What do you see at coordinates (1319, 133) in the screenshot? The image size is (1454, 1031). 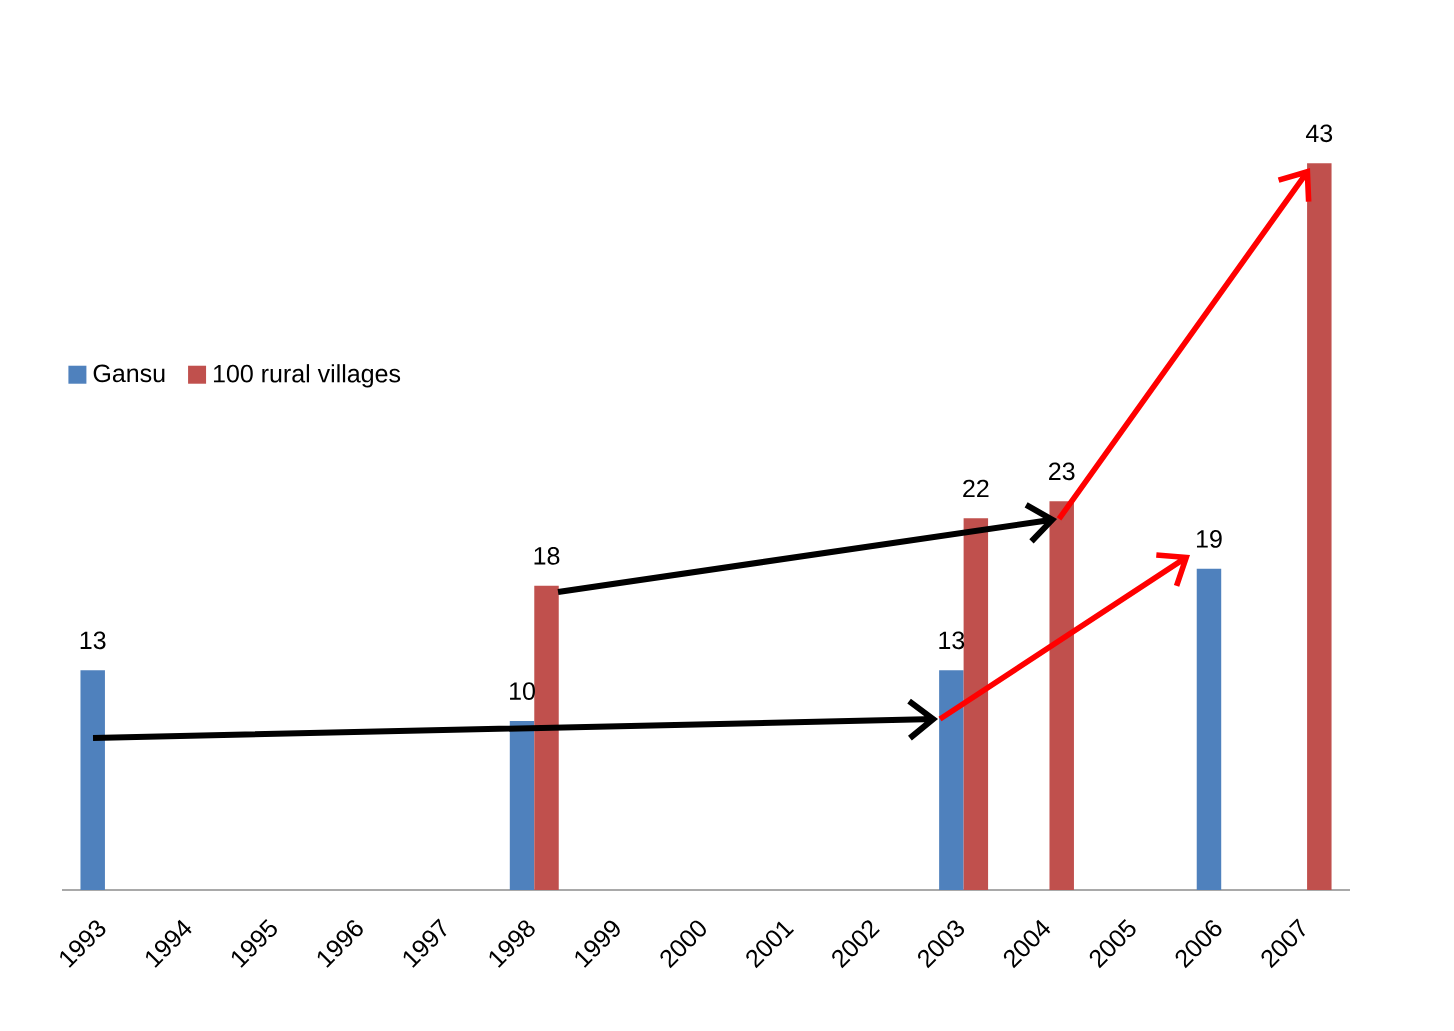 I see `data-label: 43` at bounding box center [1319, 133].